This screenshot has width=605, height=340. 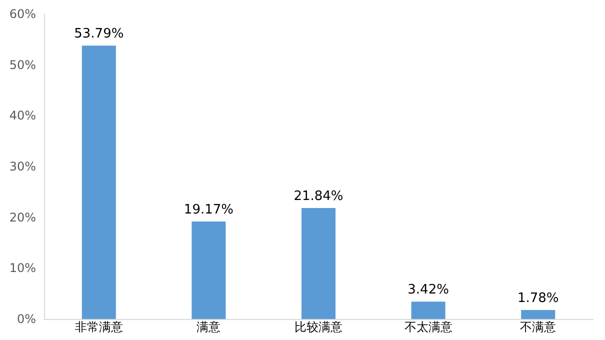 What do you see at coordinates (208, 327) in the screenshot?
I see `x-tick-label: 满意` at bounding box center [208, 327].